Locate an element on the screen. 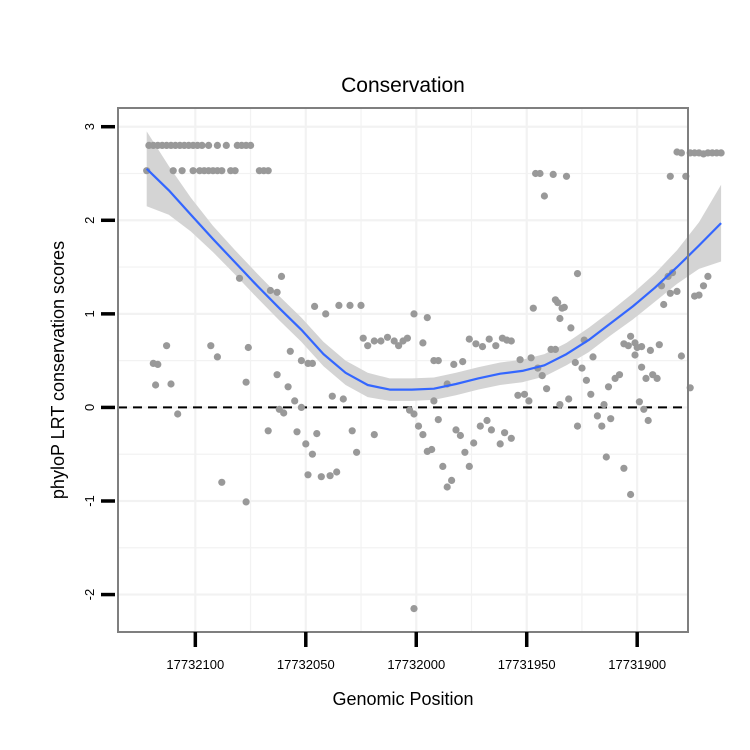 This screenshot has height=750, width=750. y-axis-label: phyloP LRT conservation scores is located at coordinates (58, 370).